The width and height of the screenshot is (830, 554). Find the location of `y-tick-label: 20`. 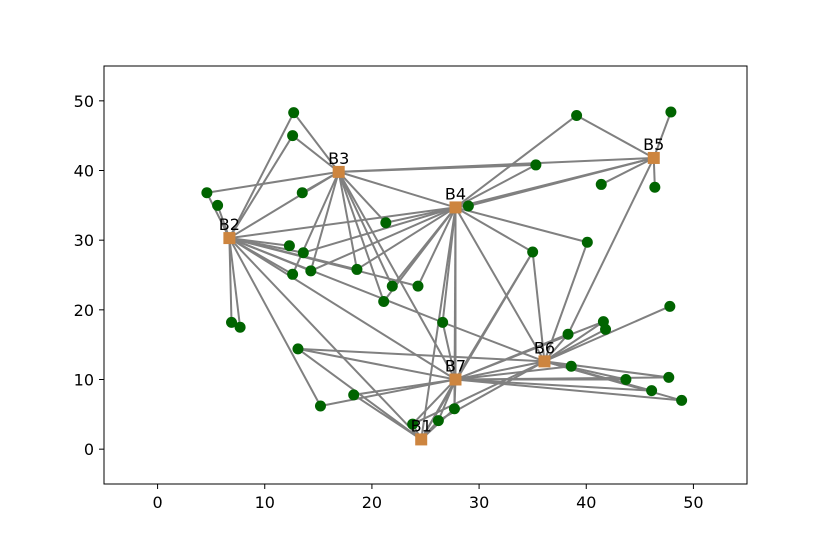

y-tick-label: 20 is located at coordinates (84, 310).